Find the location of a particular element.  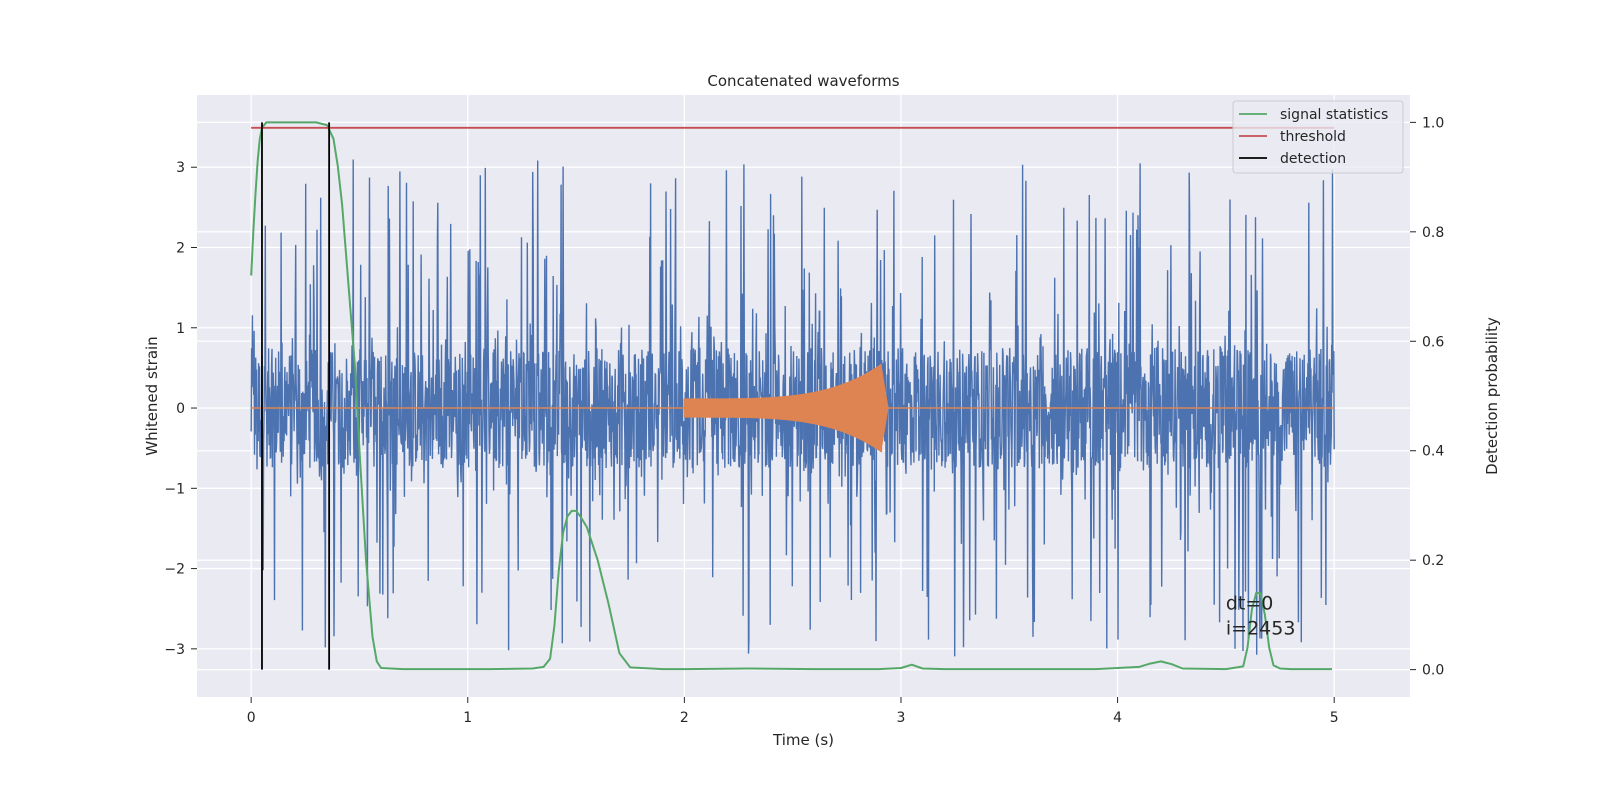

template-line is located at coordinates (793, 408).